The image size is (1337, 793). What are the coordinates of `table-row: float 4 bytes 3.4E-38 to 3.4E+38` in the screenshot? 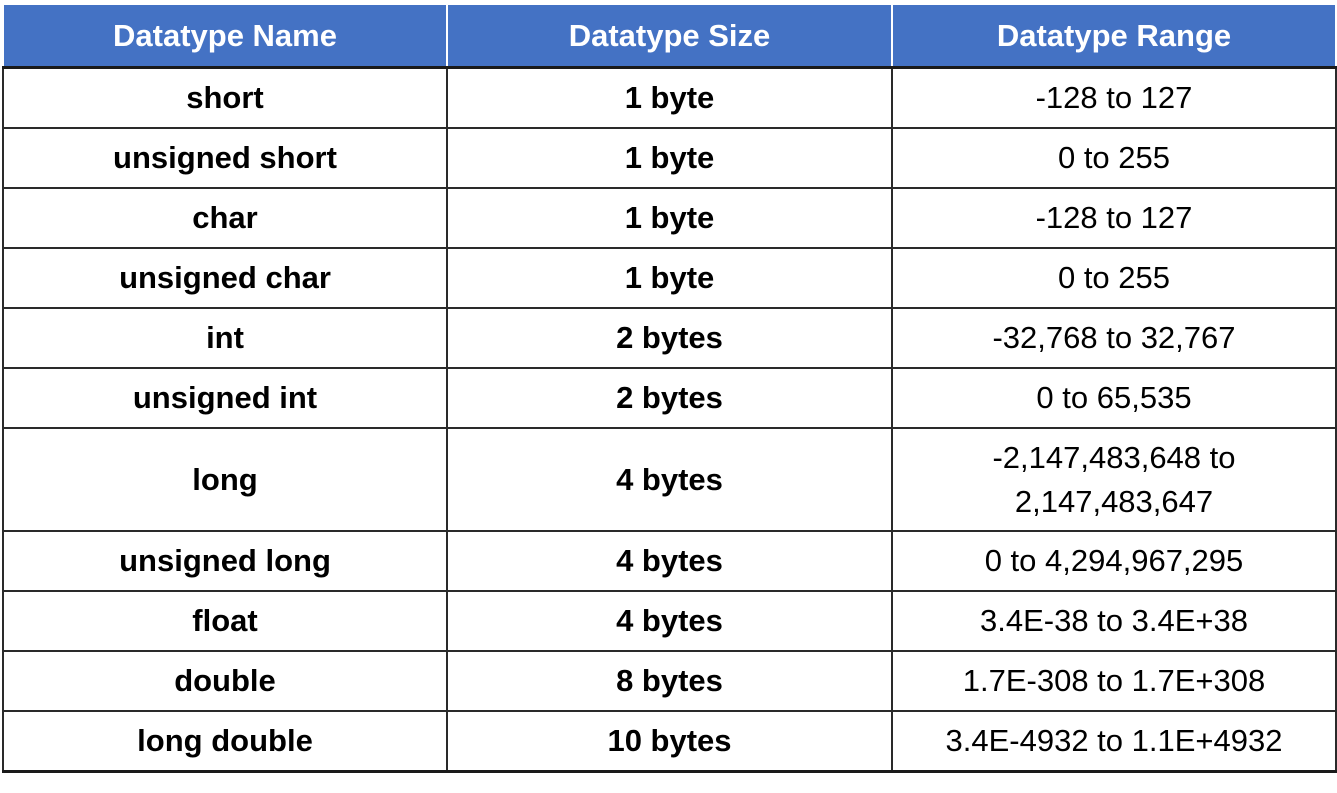 It's located at (669, 621).